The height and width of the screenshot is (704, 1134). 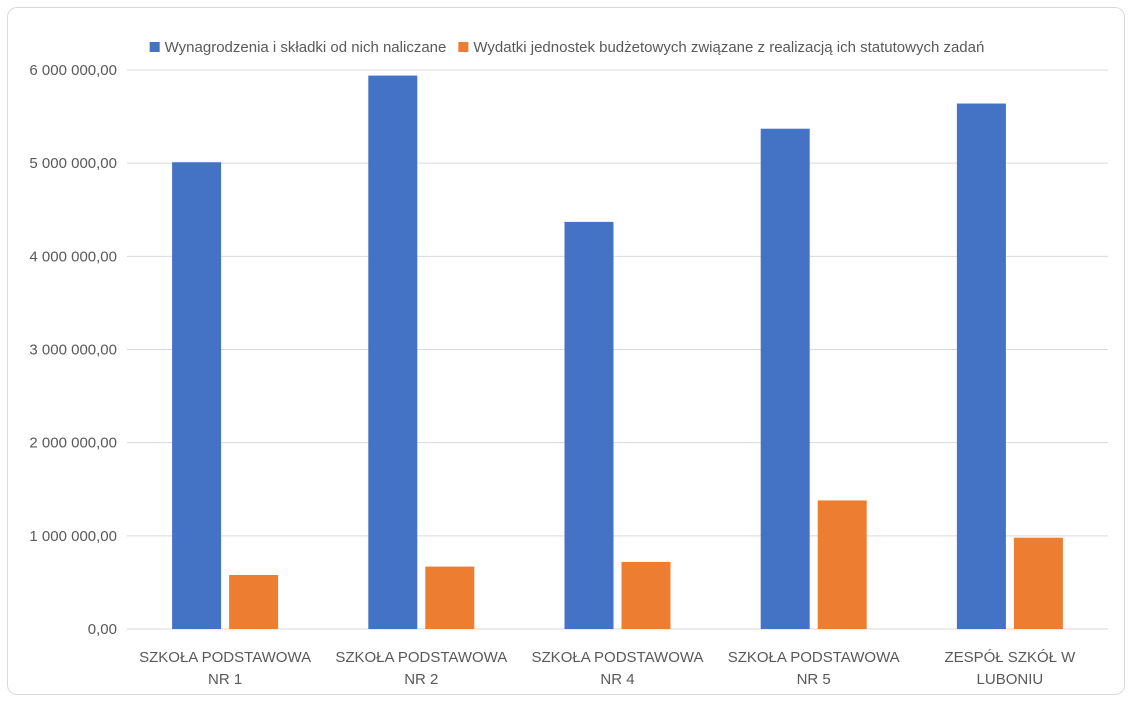 I want to click on y-tick-label-6: 6 000 000,00, so click(x=73, y=70).